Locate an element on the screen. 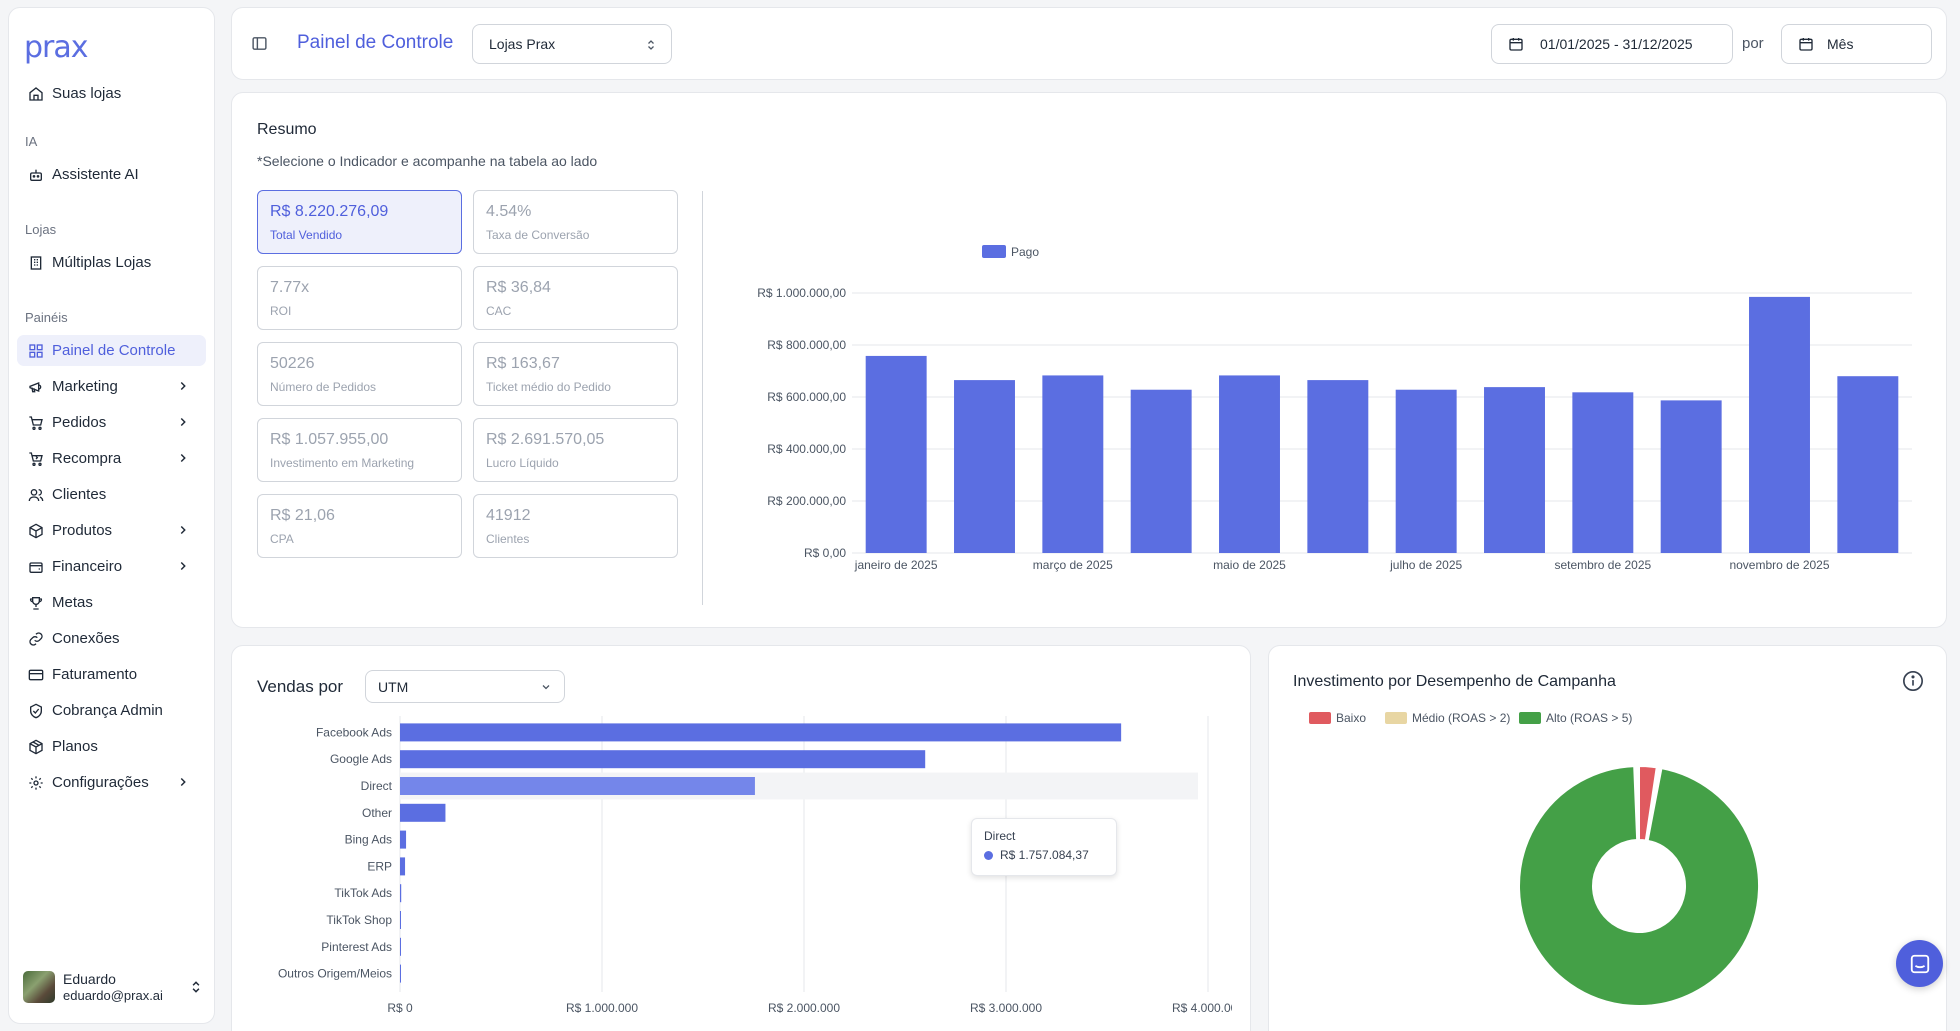 The image size is (1960, 1031). kpi-value: R$ 8.220.276,09 is located at coordinates (329, 211).